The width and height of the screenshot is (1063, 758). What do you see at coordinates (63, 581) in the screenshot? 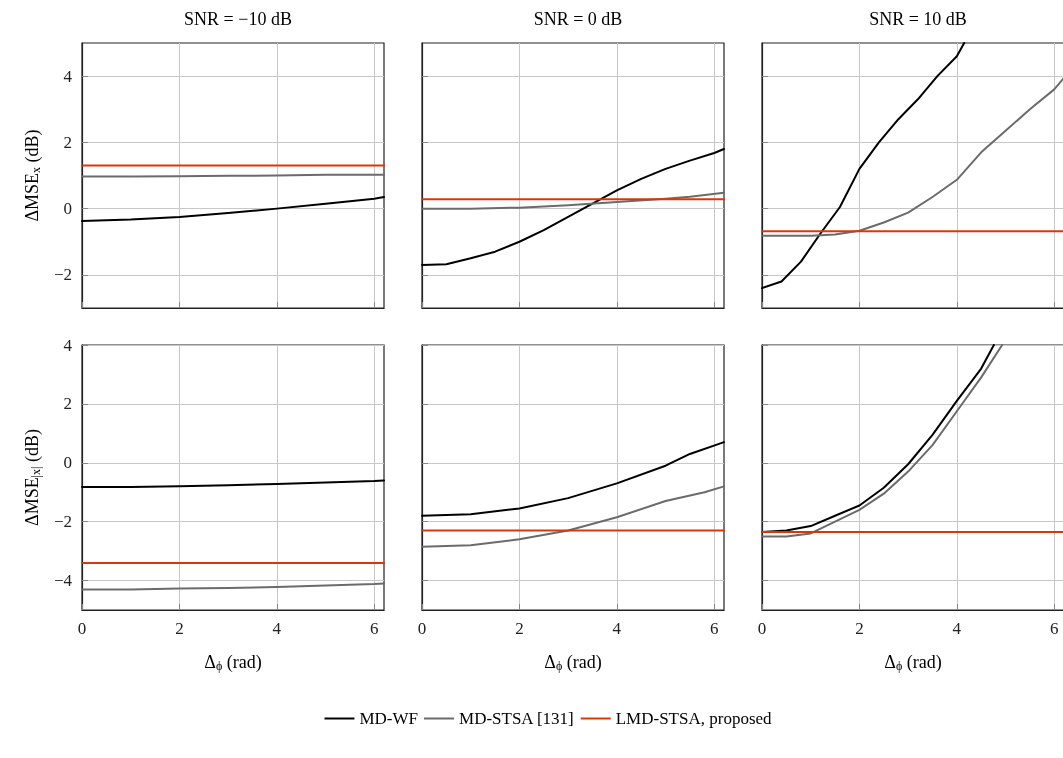
I see `y-tick-label: −4` at bounding box center [63, 581].